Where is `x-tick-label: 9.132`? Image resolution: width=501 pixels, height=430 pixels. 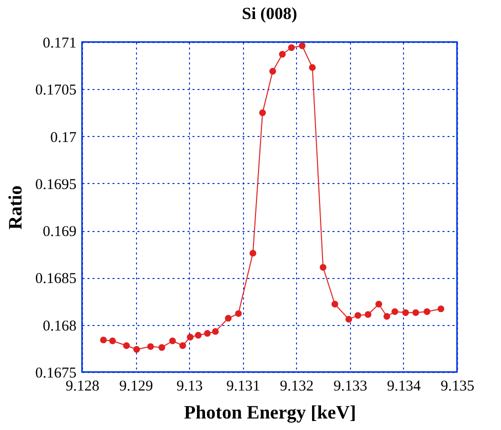 x-tick-label: 9.132 is located at coordinates (297, 386).